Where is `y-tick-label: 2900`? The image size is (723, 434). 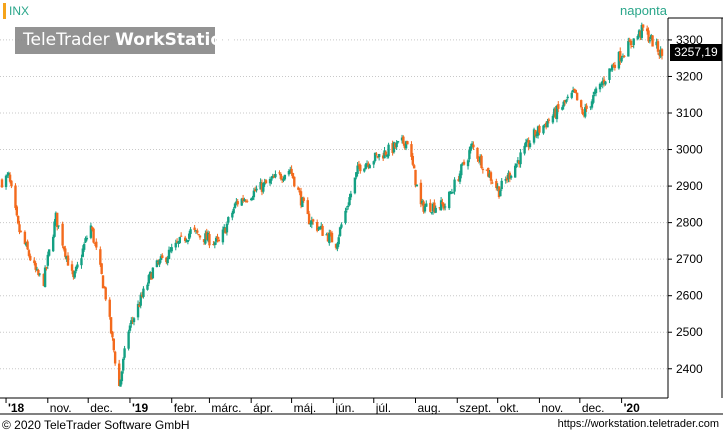
y-tick-label: 2900 is located at coordinates (689, 186).